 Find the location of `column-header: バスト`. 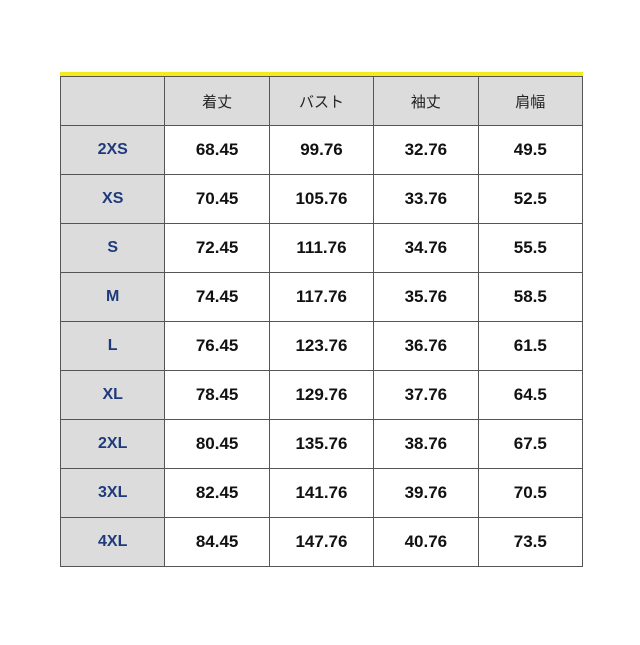

column-header: バスト is located at coordinates (321, 101).